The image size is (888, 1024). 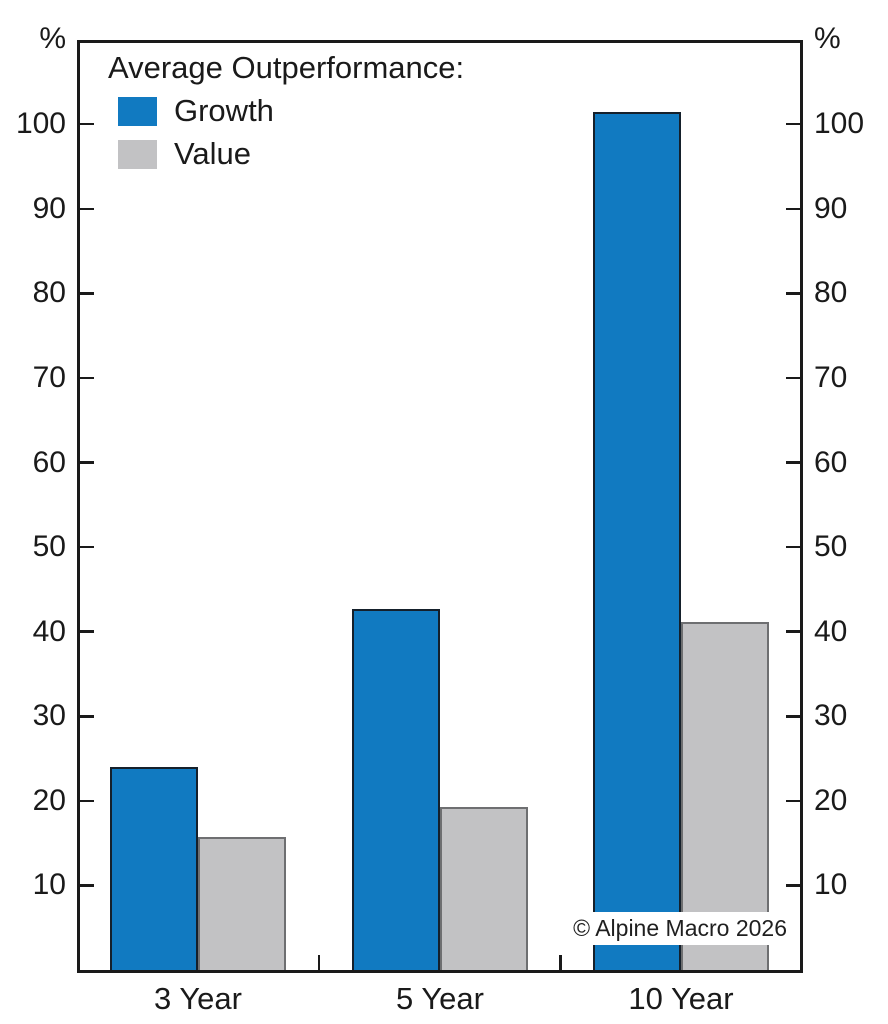 What do you see at coordinates (831, 716) in the screenshot?
I see `y-tick-label-right: 30` at bounding box center [831, 716].